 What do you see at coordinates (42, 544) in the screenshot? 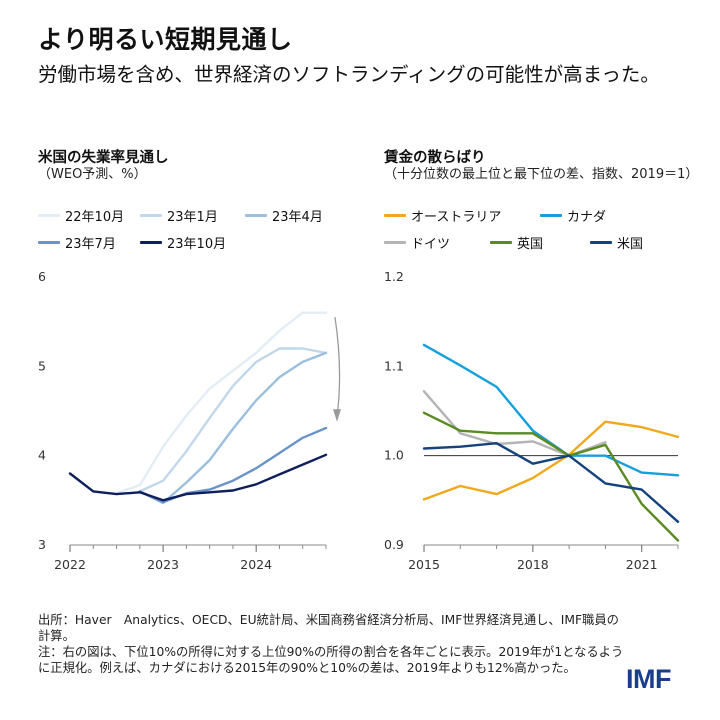
I see `y-tick-label: 3` at bounding box center [42, 544].